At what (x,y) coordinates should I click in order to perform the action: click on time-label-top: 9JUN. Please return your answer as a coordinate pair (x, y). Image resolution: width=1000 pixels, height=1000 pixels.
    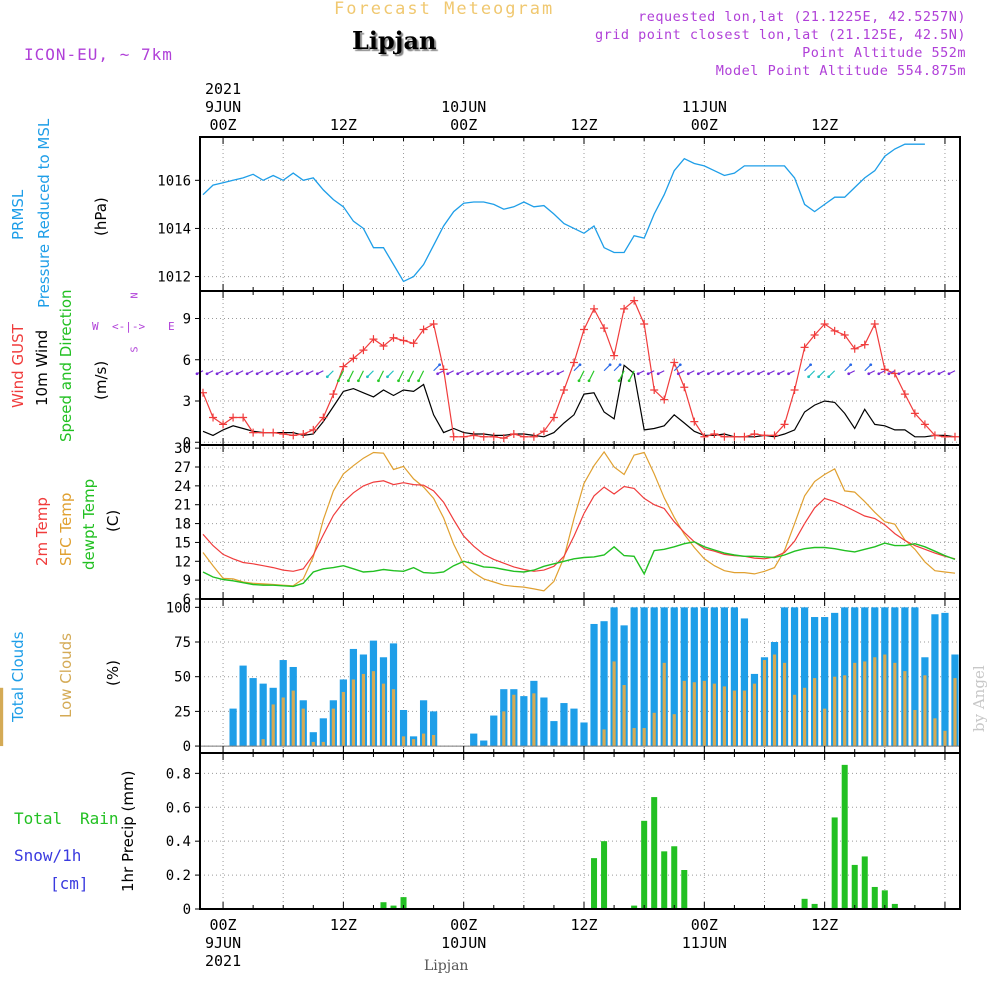
    Looking at the image, I should click on (223, 107).